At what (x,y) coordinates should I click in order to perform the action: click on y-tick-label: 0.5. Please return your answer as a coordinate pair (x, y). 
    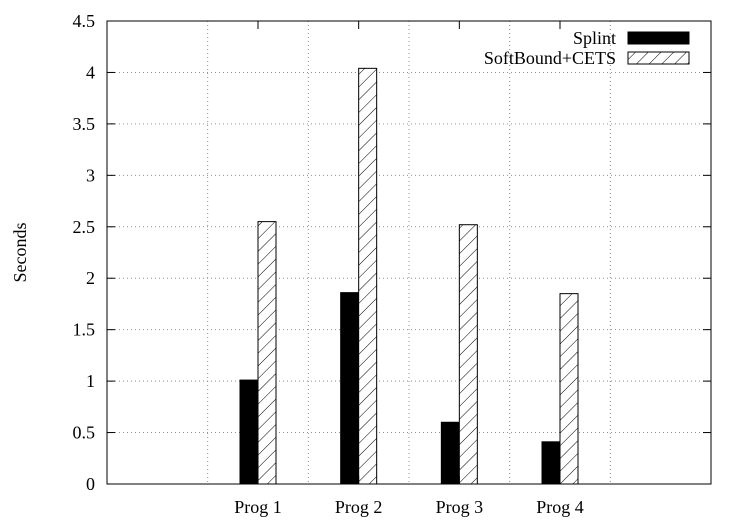
    Looking at the image, I should click on (84, 433).